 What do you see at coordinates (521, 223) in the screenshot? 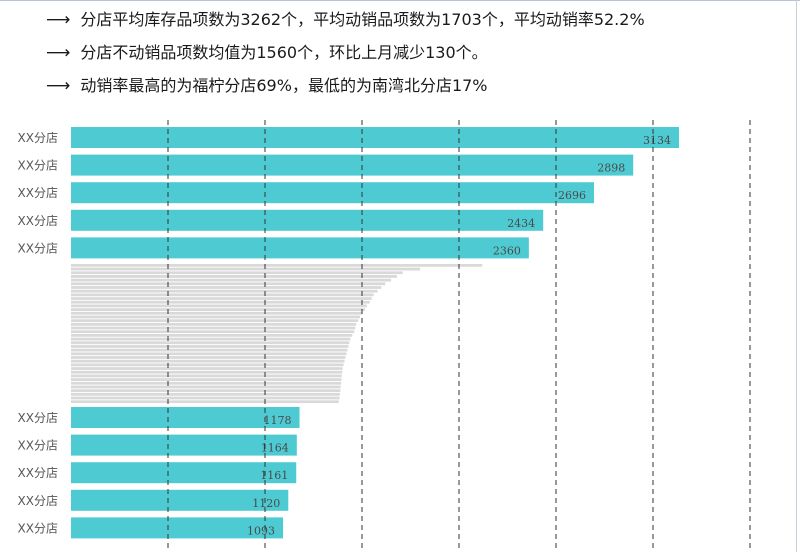
I see `top-value-label: 2434` at bounding box center [521, 223].